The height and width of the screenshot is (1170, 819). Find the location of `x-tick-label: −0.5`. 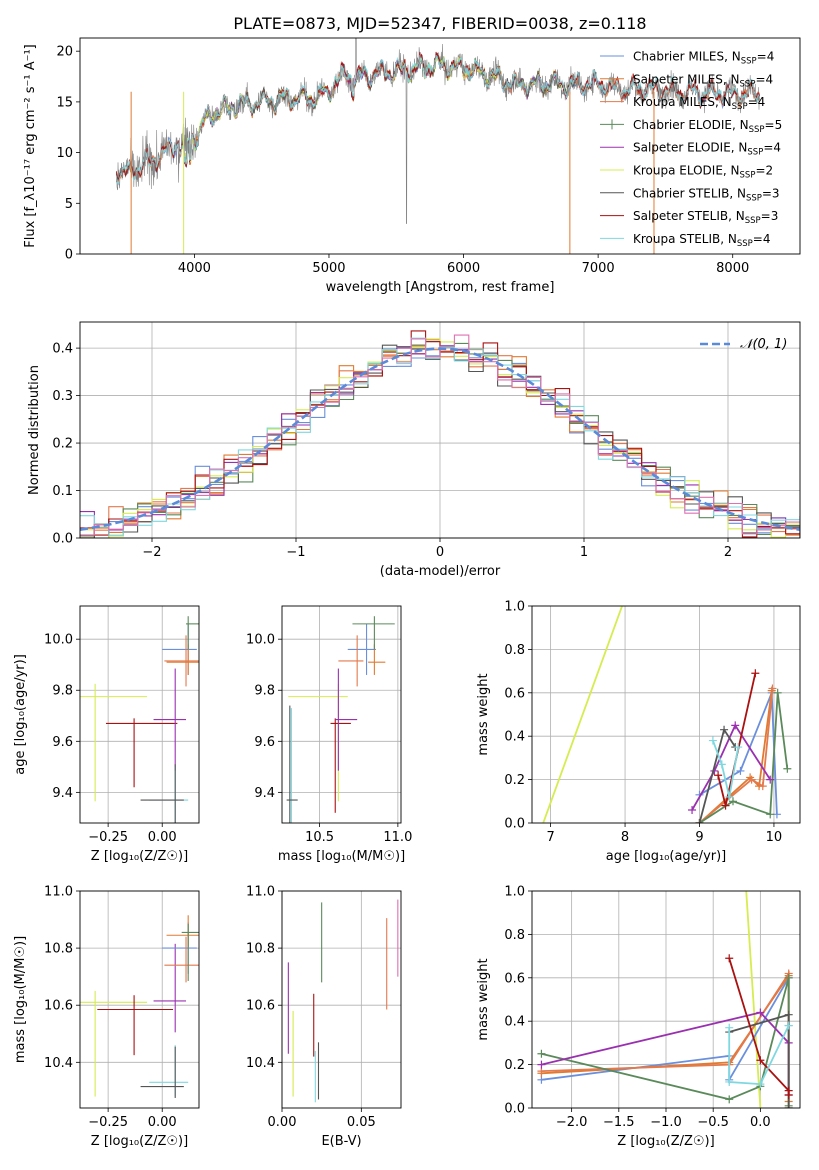

x-tick-label: −0.5 is located at coordinates (713, 1122).